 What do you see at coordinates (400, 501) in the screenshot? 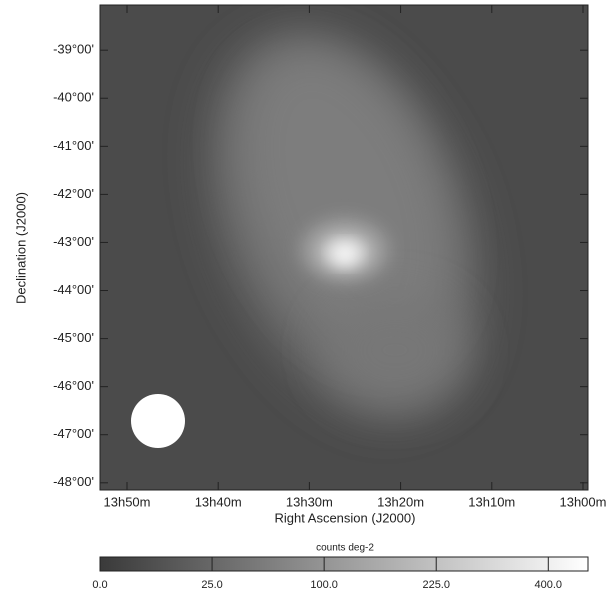
I see `x-tick-label: 13h20m` at bounding box center [400, 501].